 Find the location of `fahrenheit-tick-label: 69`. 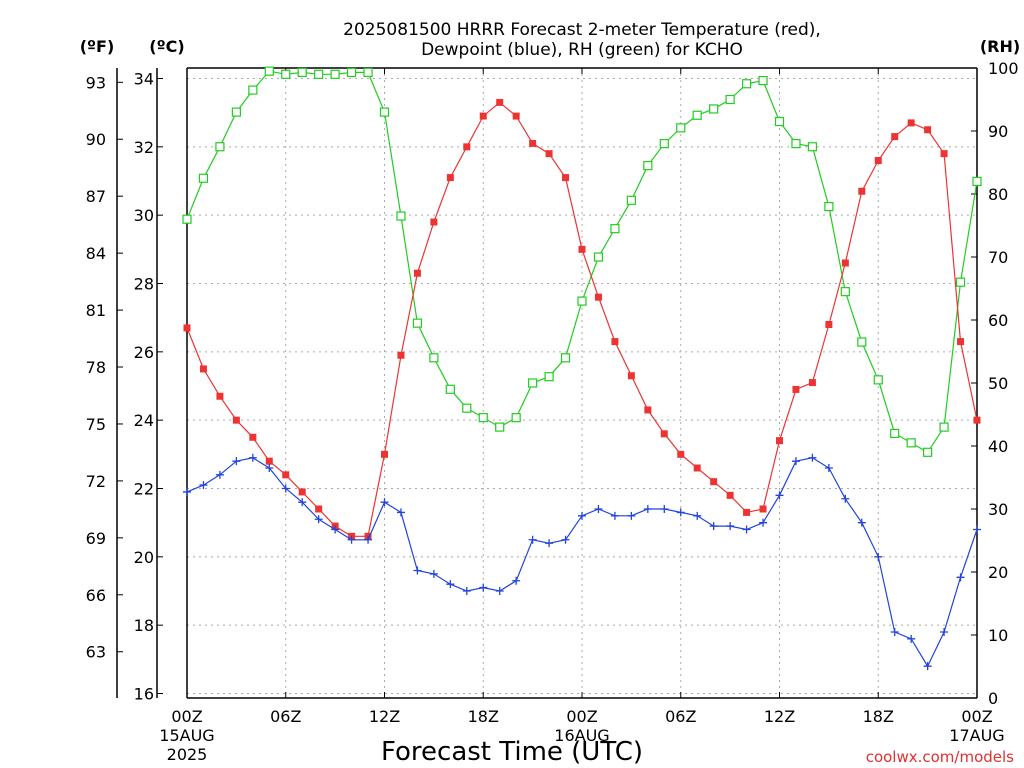

fahrenheit-tick-label: 69 is located at coordinates (96, 538).